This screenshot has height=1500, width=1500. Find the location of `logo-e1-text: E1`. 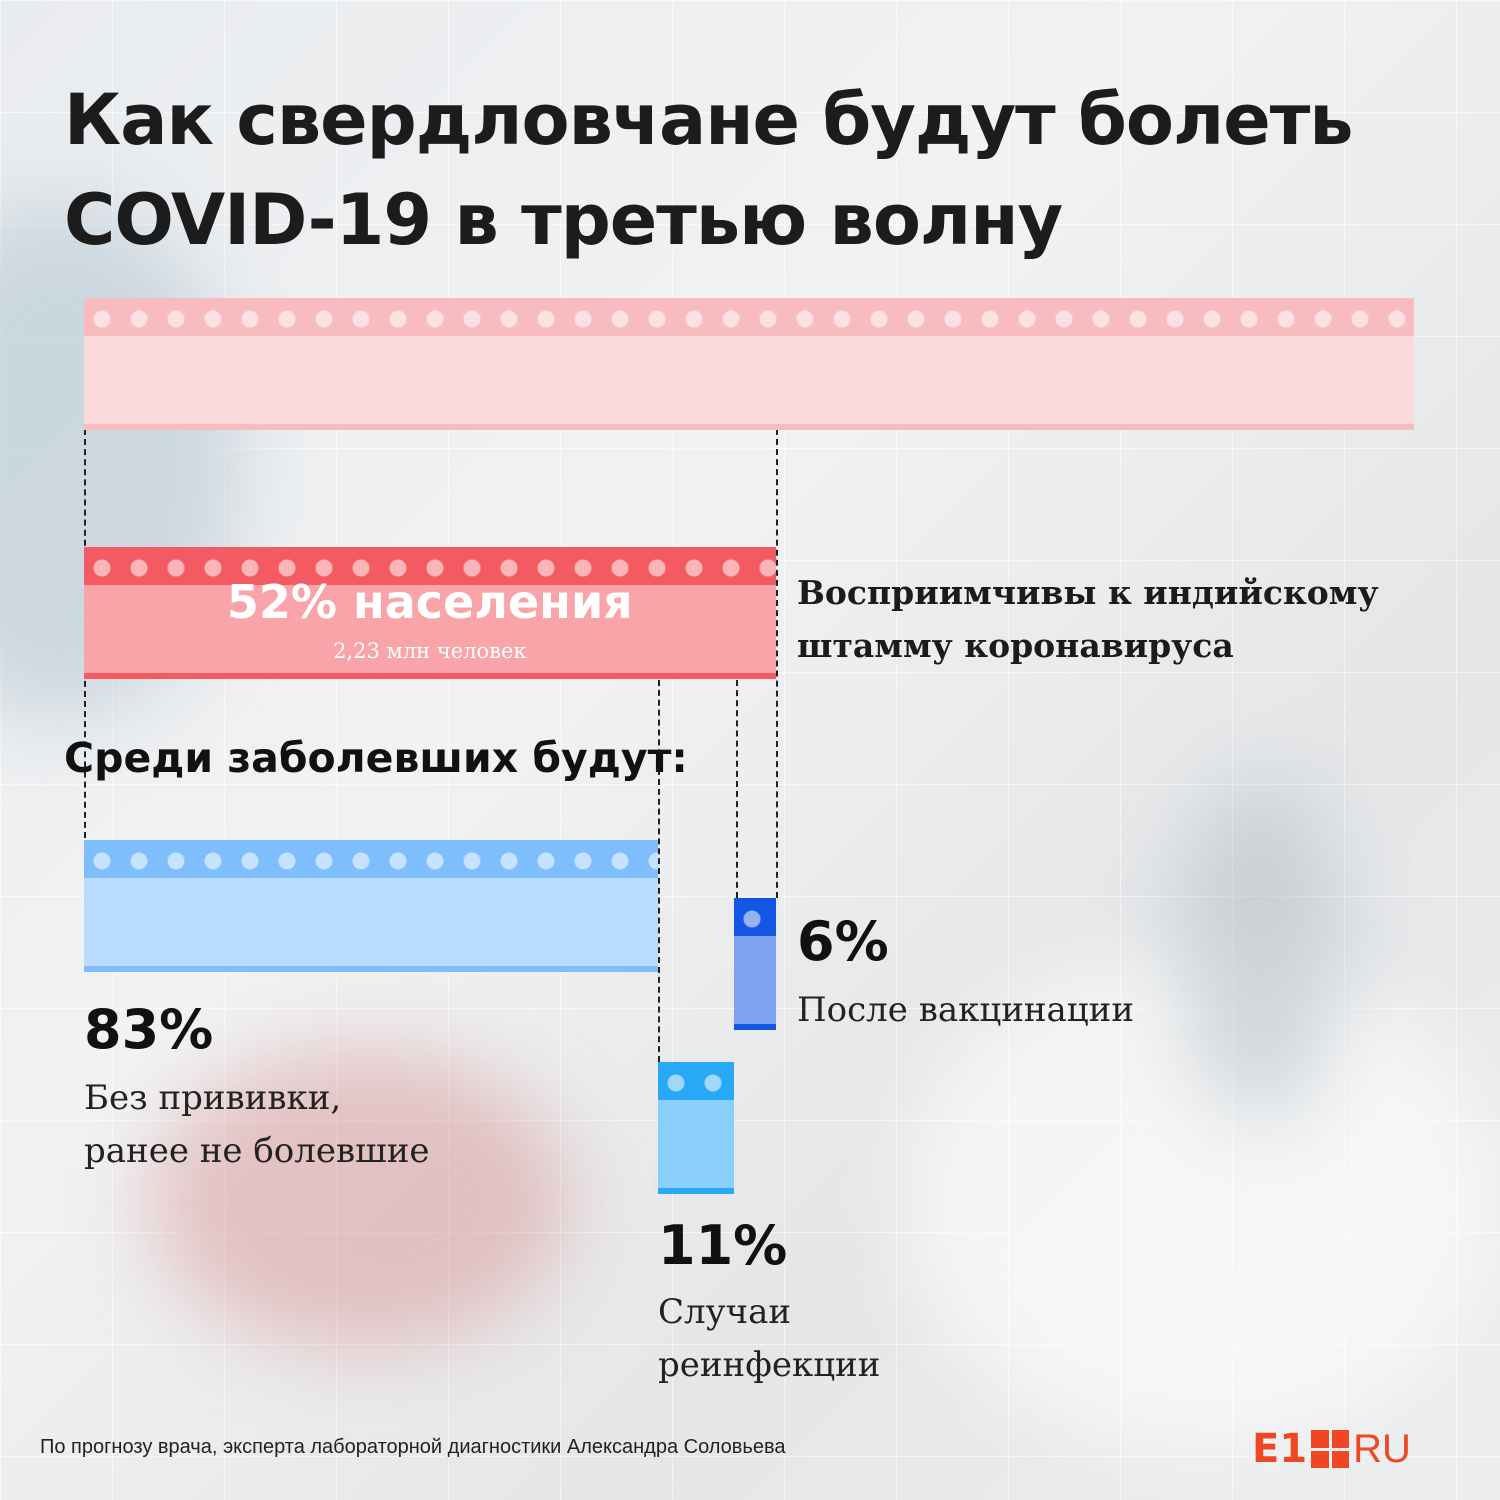

logo-e1-text: E1 is located at coordinates (1280, 1449).